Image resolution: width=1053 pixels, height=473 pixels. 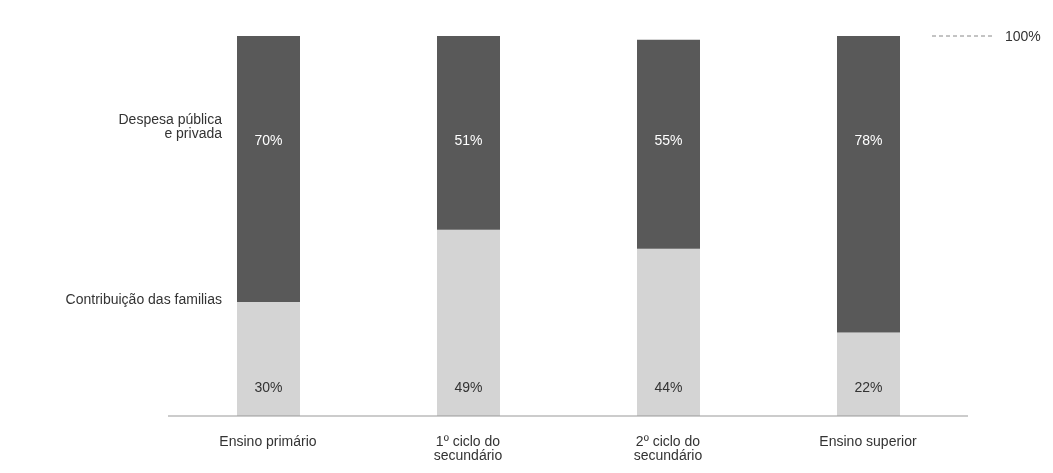 What do you see at coordinates (868, 440) in the screenshot?
I see `x-tick-label: Ensino superior` at bounding box center [868, 440].